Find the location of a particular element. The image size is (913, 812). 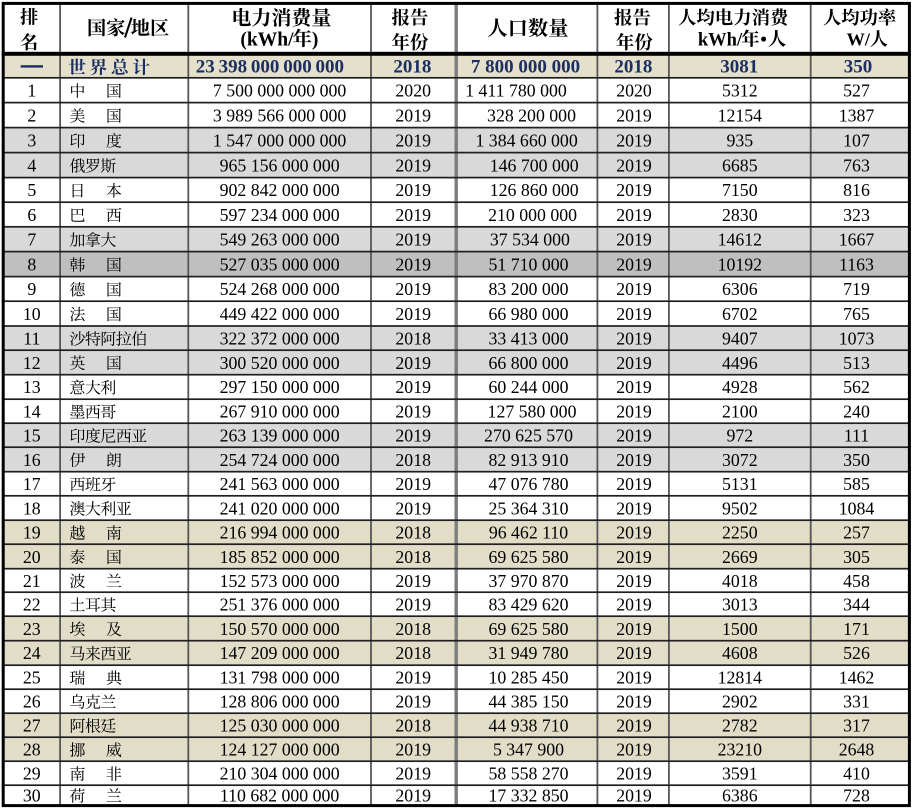

svg-text: 83 429 620 is located at coordinates (528, 605).